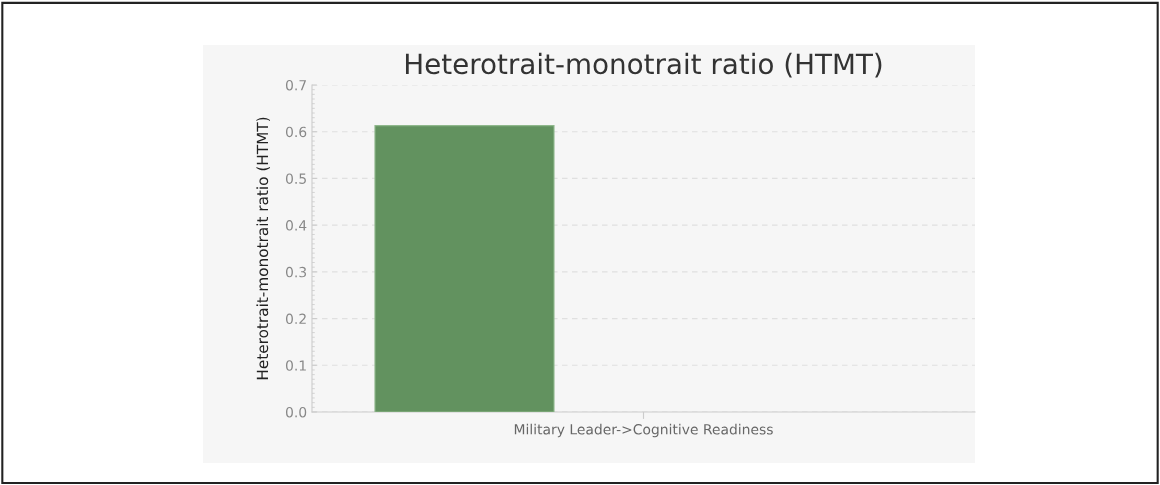  What do you see at coordinates (295, 365) in the screenshot?
I see `y-tick-label: 0.1` at bounding box center [295, 365].